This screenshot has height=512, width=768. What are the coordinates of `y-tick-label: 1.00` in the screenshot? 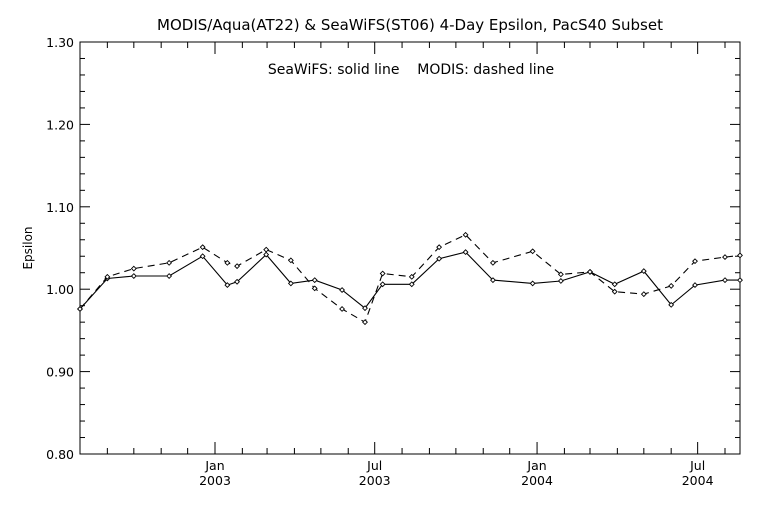 It's located at (60, 289).